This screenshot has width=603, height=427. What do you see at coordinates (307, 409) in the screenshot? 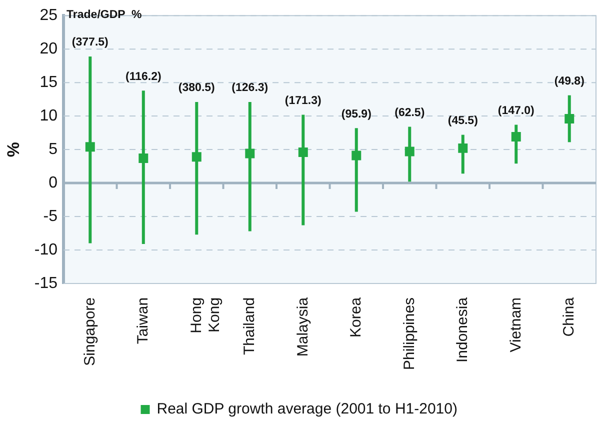
I see `legend-label: Real GDP growth average (2001 to H1-2010)` at bounding box center [307, 409].